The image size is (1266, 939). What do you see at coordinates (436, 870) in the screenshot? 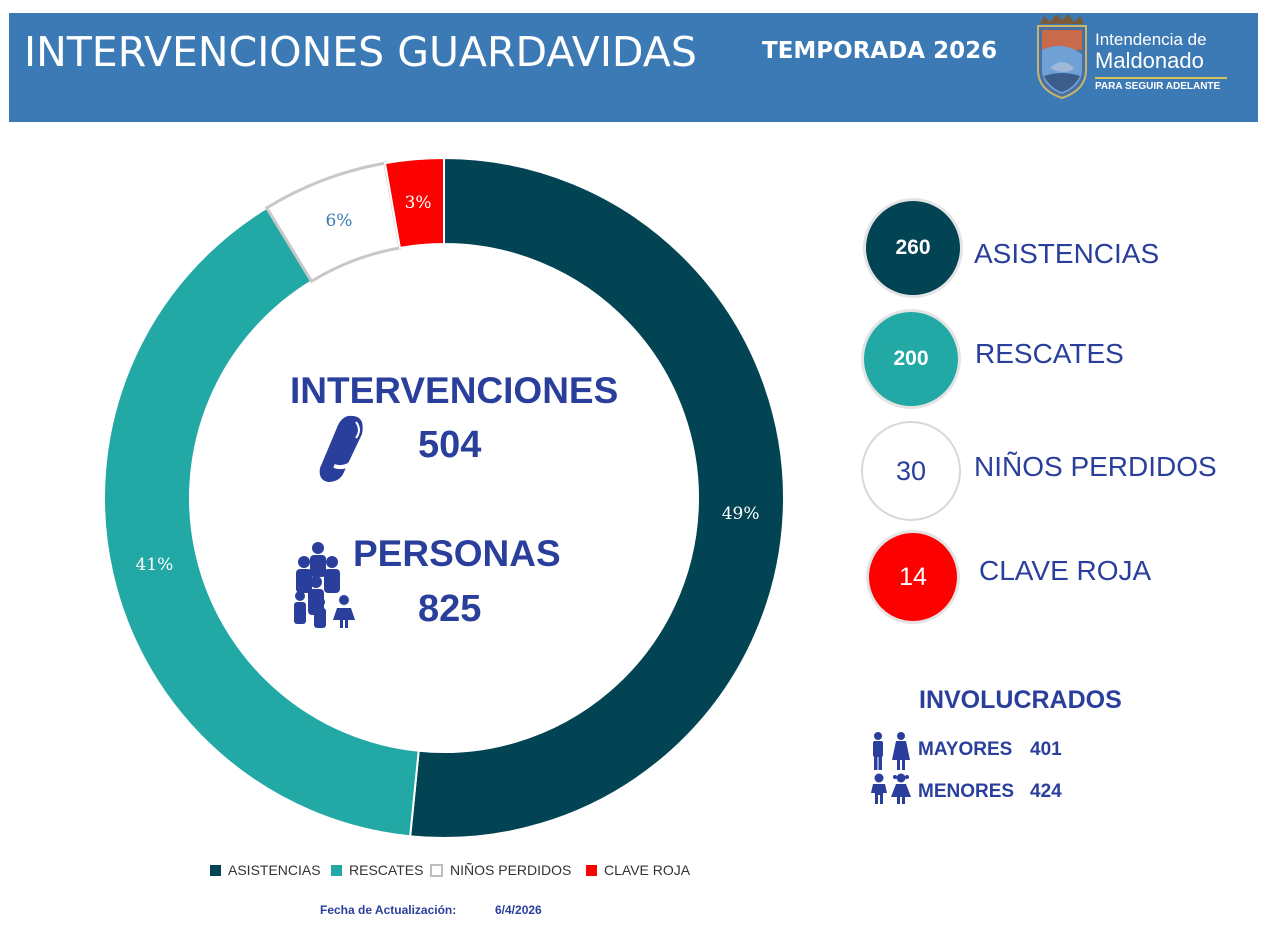
I see `legend-swatch-ninos-perdidos` at bounding box center [436, 870].